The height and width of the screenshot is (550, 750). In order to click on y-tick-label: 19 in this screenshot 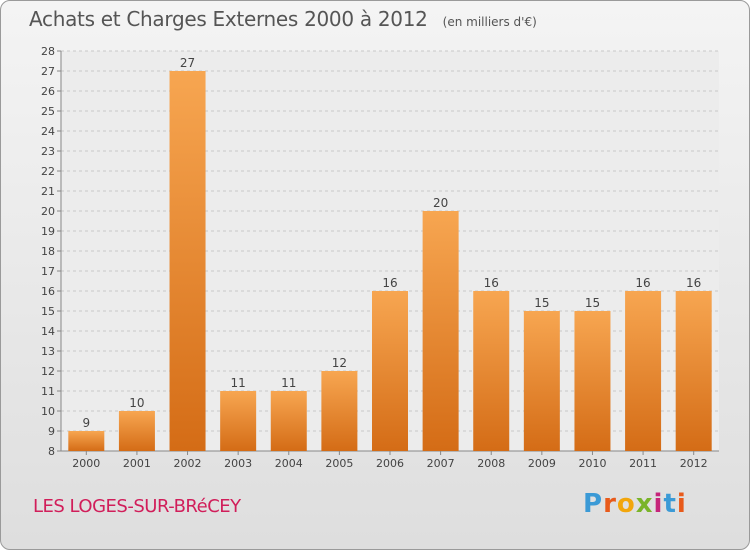, I will do `click(48, 231)`.